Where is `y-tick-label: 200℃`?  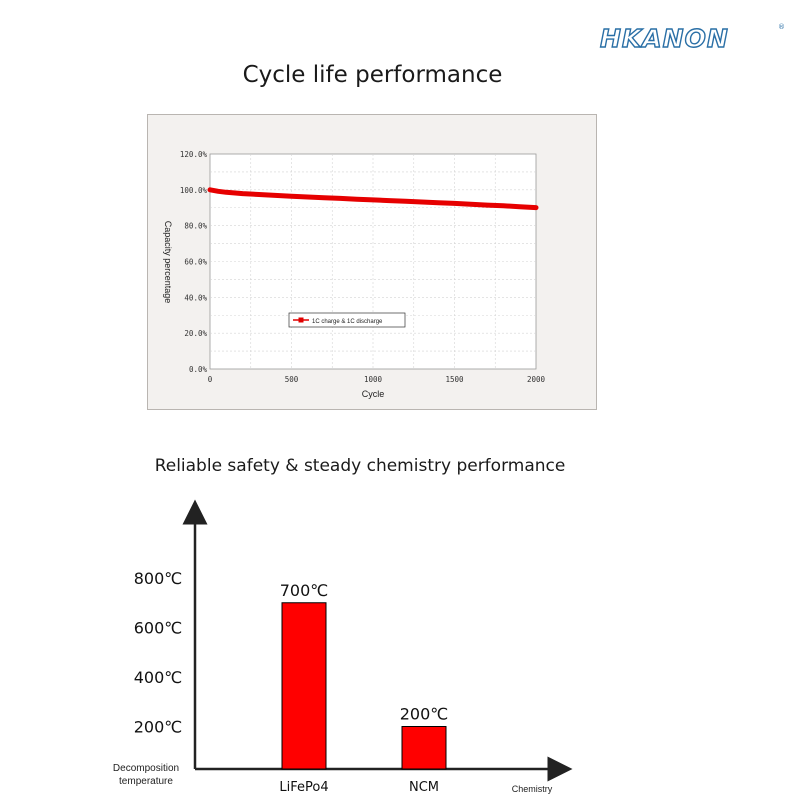
y-tick-label: 200℃ is located at coordinates (158, 727).